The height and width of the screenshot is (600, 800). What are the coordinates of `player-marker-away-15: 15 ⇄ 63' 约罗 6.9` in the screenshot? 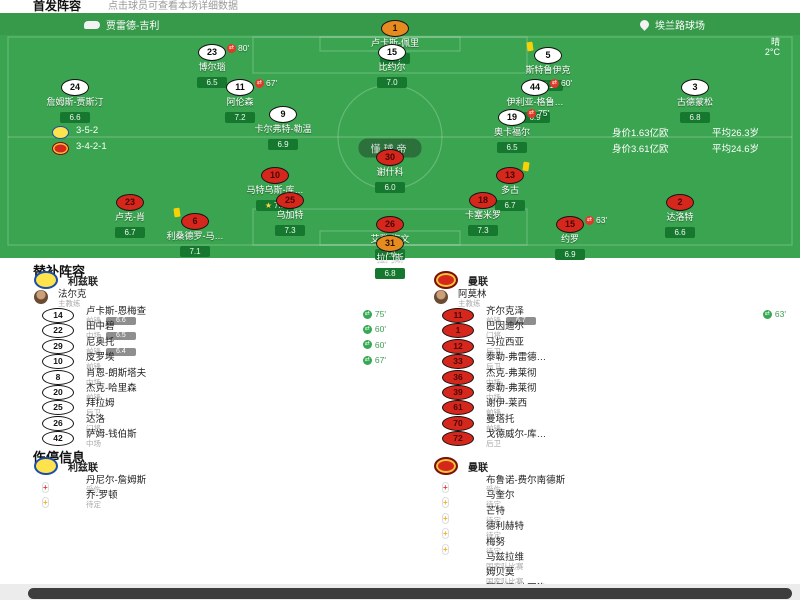 It's located at (570, 238).